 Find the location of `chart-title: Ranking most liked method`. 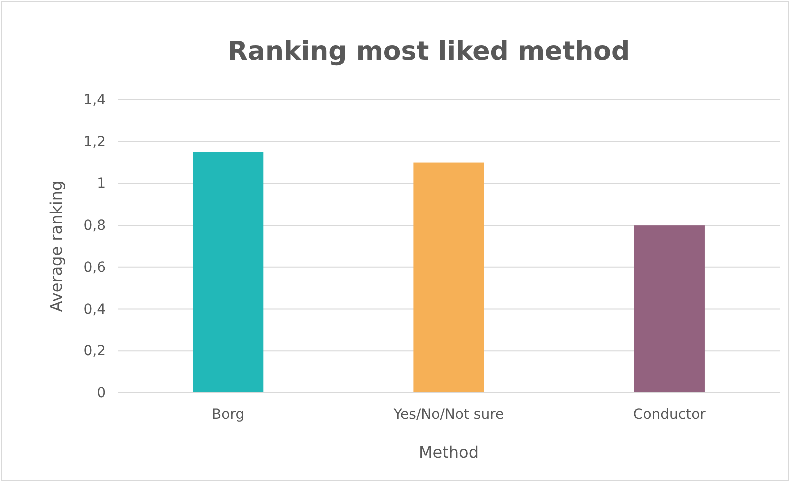

chart-title: Ranking most liked method is located at coordinates (429, 52).